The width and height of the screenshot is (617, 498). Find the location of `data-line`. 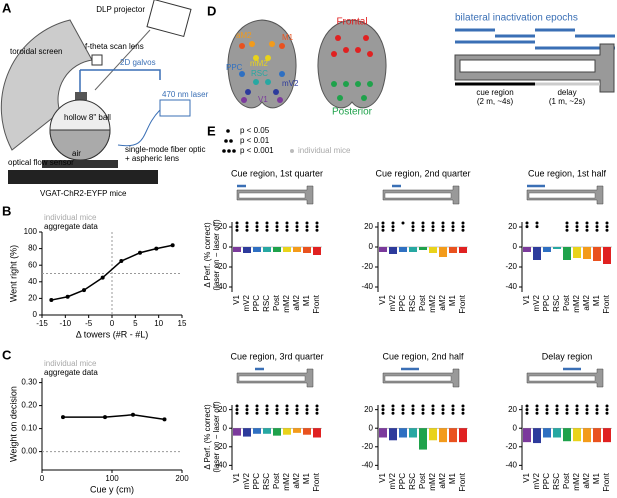

data-line is located at coordinates (112, 272).